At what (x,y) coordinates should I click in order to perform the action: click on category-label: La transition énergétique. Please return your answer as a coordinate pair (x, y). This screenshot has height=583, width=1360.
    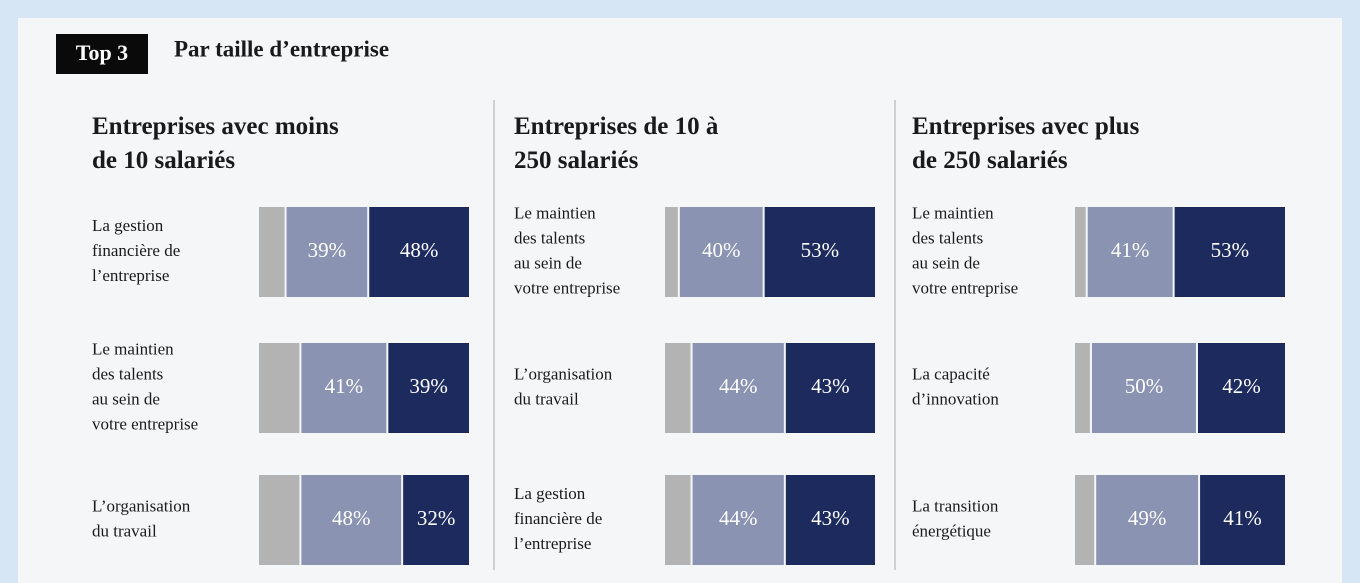
    Looking at the image, I should click on (955, 518).